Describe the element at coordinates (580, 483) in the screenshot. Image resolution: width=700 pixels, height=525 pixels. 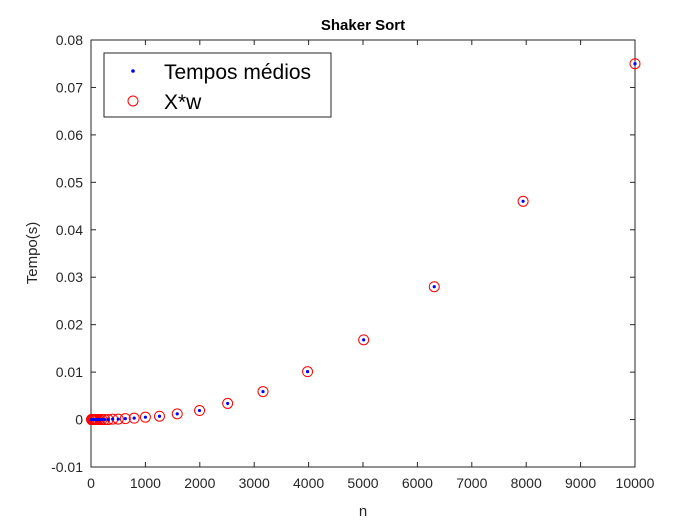
I see `x-tick-label: 9000` at that location.